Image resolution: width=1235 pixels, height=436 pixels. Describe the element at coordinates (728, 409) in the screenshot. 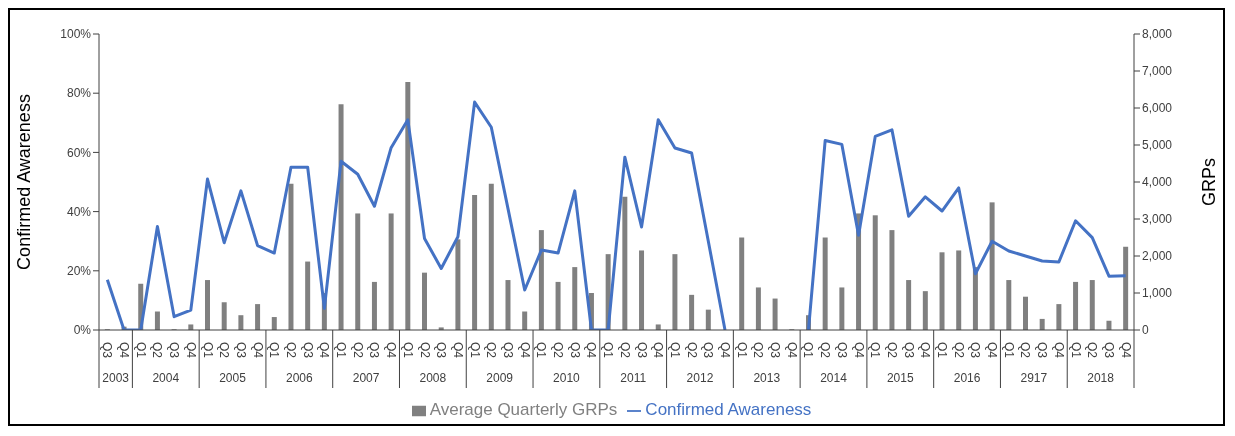

I see `legend-label: Confirmed Awareness` at that location.